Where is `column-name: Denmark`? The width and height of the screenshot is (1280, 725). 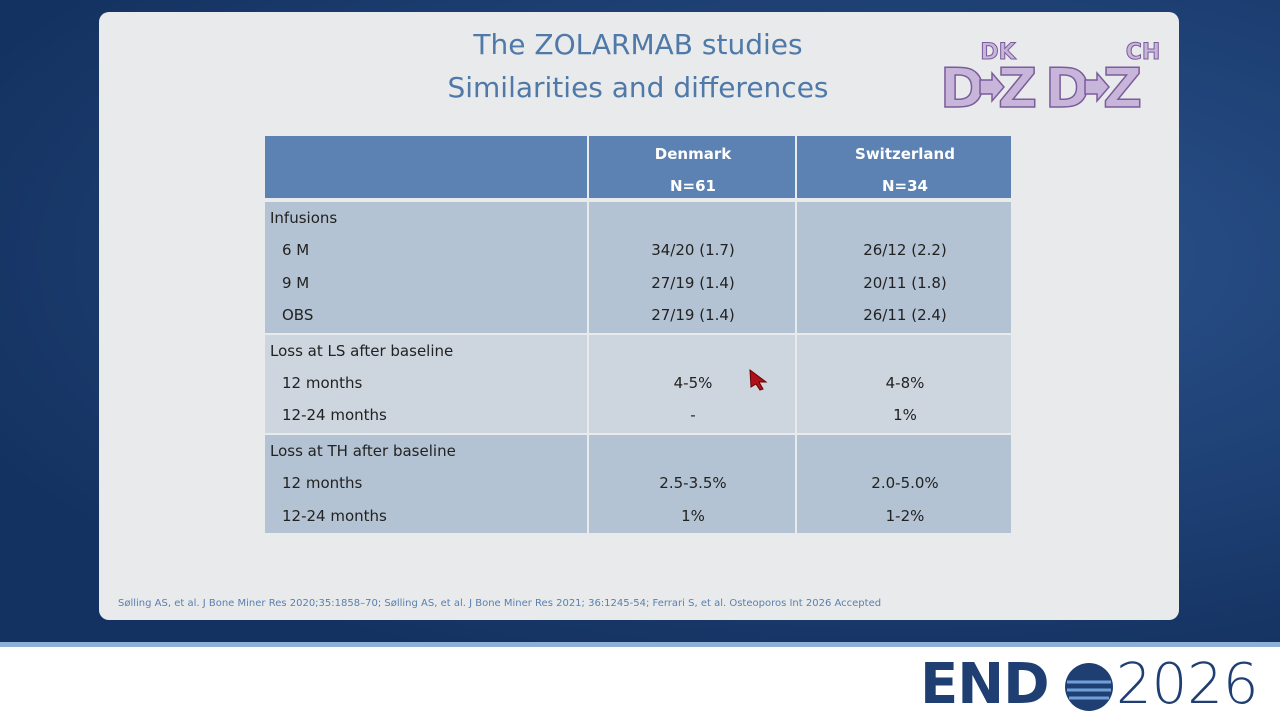
column-name: Denmark is located at coordinates (693, 154).